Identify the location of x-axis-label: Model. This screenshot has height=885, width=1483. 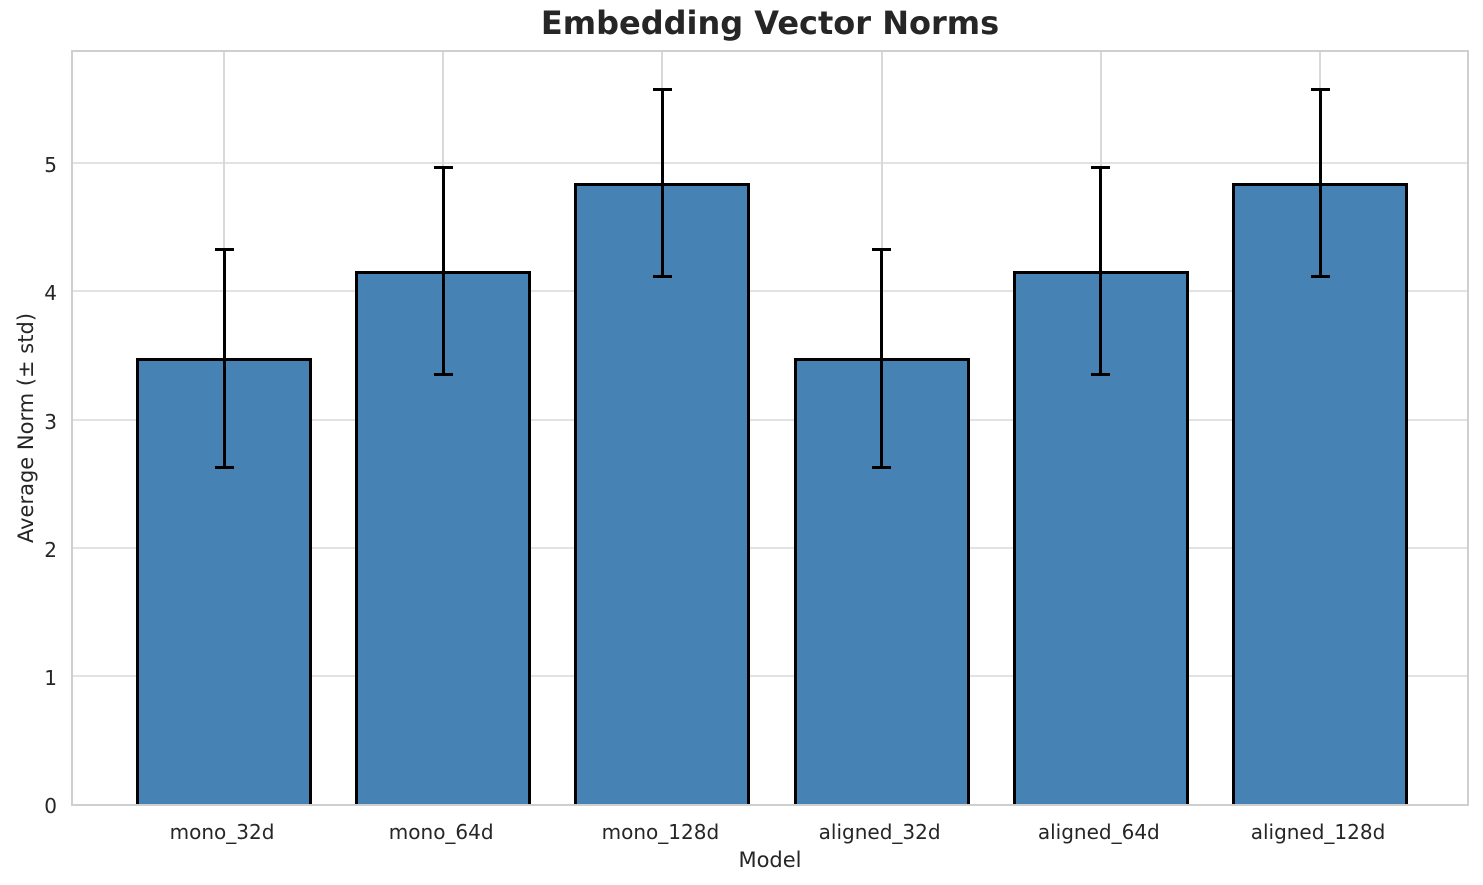
(770, 860).